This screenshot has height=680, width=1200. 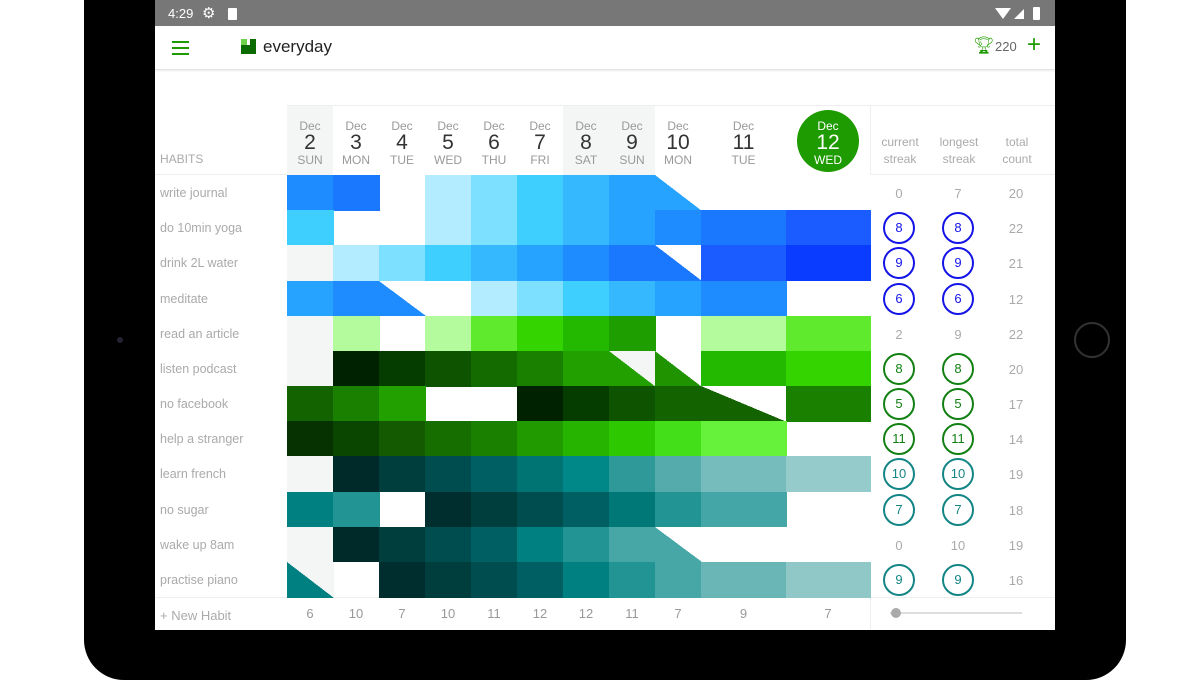 What do you see at coordinates (199, 579) in the screenshot?
I see `habit-name: practise piano` at bounding box center [199, 579].